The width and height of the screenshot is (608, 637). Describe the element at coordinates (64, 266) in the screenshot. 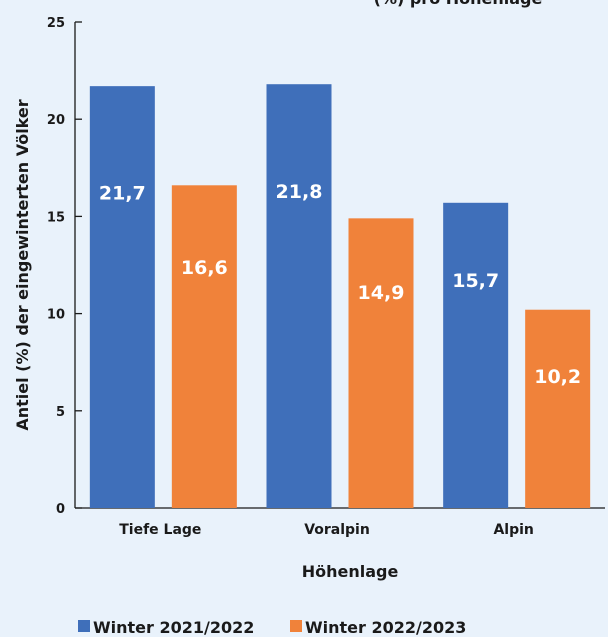

I see `y-axis-ticks: 0 5 10 15 20 25` at that location.